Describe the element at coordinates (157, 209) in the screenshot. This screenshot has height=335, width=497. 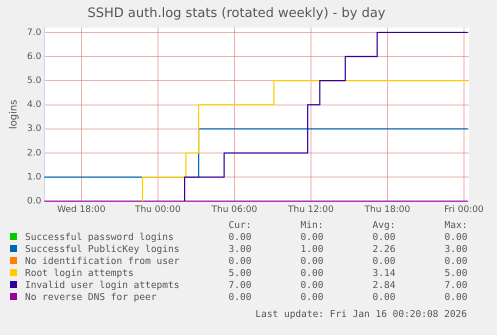
I see `x-tick-label: Thu 00:00` at that location.